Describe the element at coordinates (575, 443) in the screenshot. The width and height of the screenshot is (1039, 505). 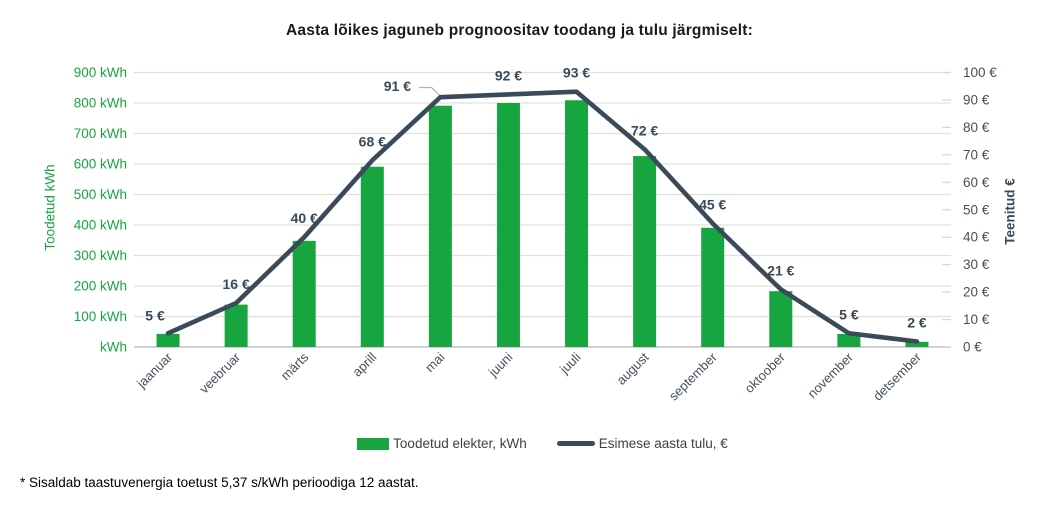
I see `line-swatch-icon` at that location.